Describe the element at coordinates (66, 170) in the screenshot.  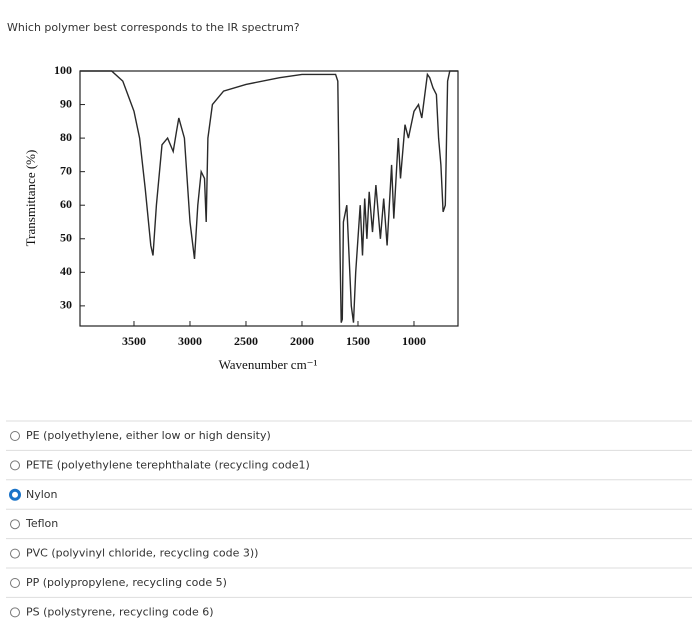
I see `y-tick-label: 70` at that location.